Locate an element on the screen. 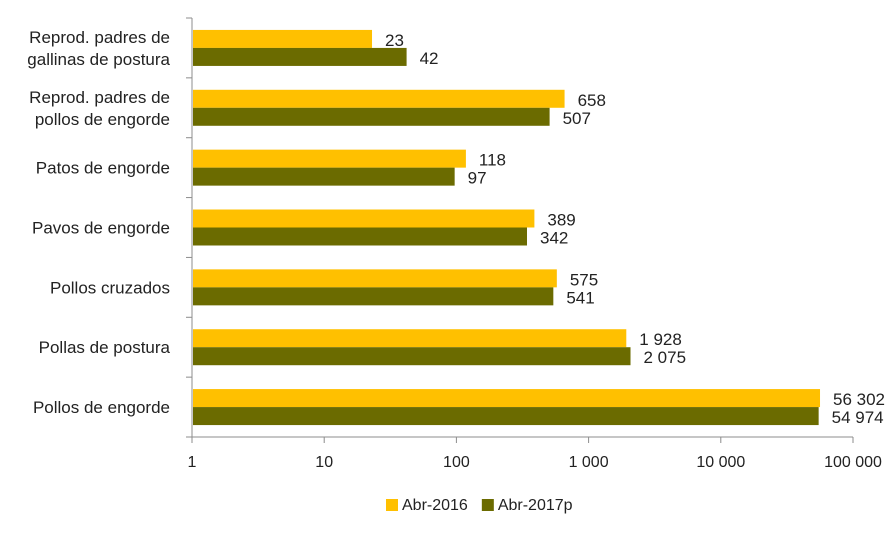 The width and height of the screenshot is (894, 534). data-label: 541 is located at coordinates (580, 297).